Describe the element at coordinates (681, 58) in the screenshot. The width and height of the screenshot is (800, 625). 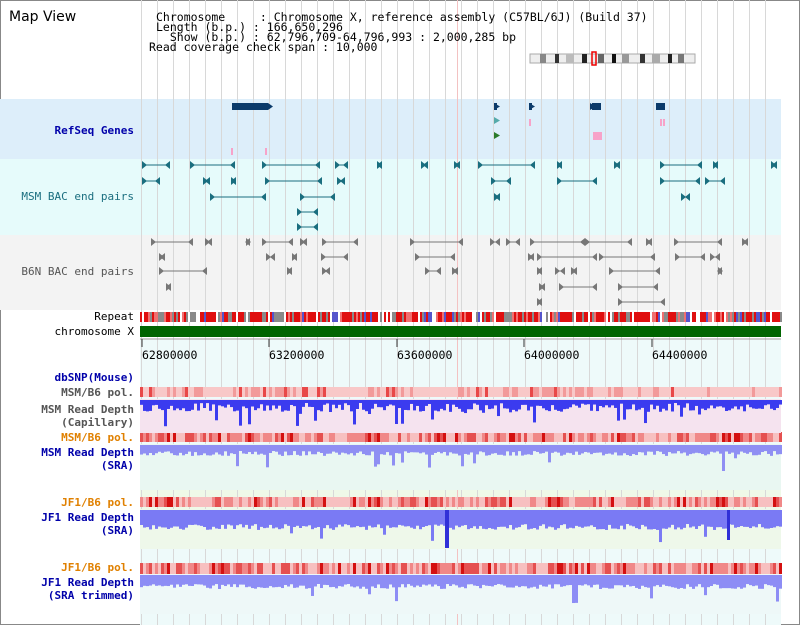
I see `ideogram-band` at that location.